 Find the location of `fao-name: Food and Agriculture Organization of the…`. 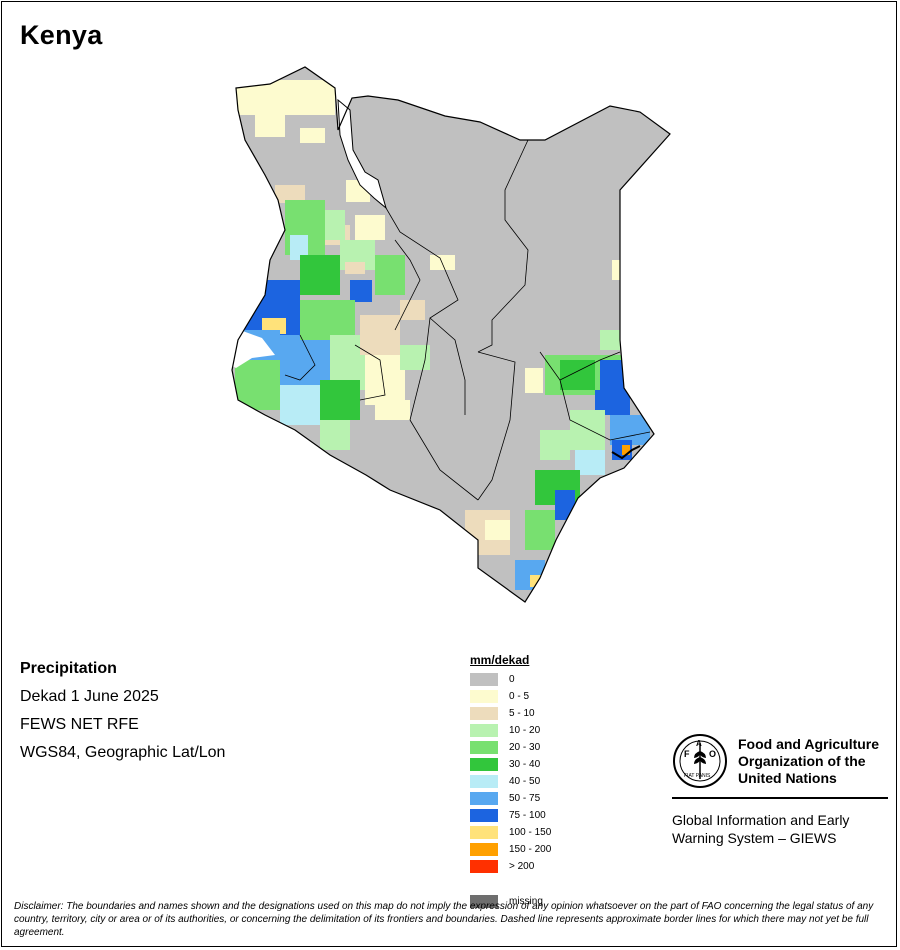

fao-name: Food and Agriculture Organization of the… is located at coordinates (808, 761).